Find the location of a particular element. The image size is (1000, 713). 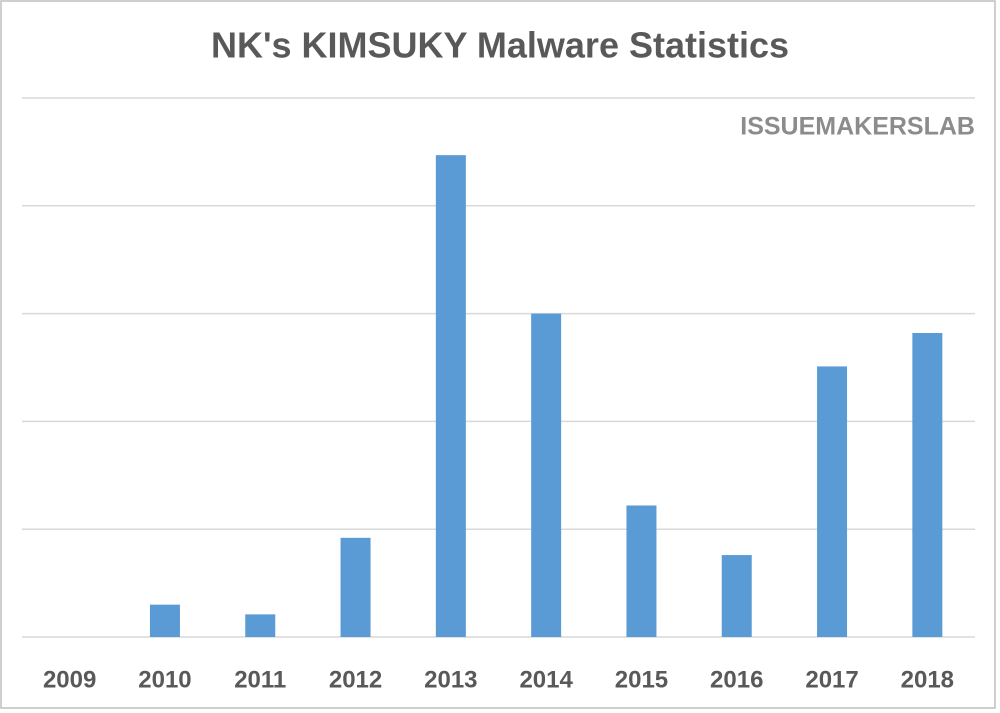

watermark: ISSUEMAKERSLAB is located at coordinates (857, 127).